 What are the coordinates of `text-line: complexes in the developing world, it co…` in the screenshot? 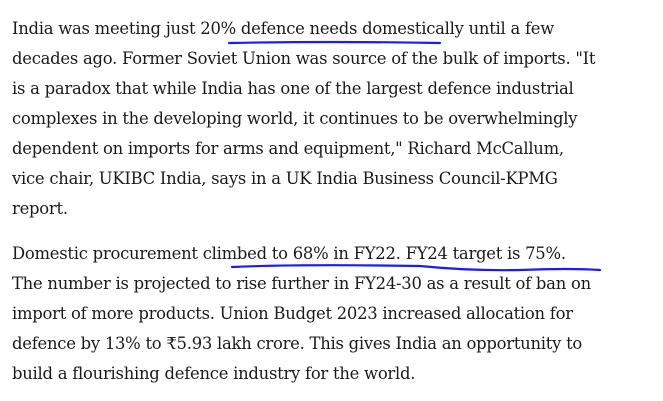 It's located at (295, 118).